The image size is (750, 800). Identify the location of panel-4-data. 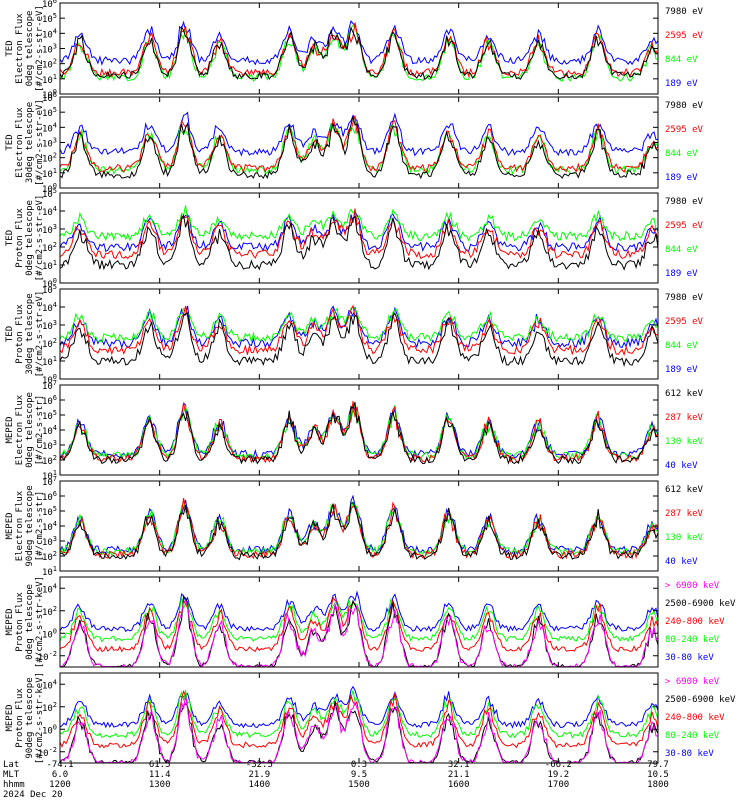
(359, 336).